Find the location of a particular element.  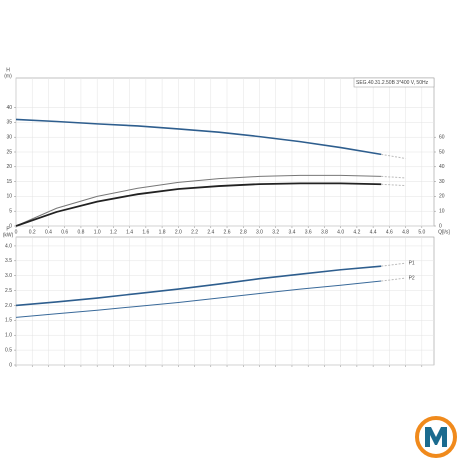

x-tick-label: 3.2 is located at coordinates (275, 232).